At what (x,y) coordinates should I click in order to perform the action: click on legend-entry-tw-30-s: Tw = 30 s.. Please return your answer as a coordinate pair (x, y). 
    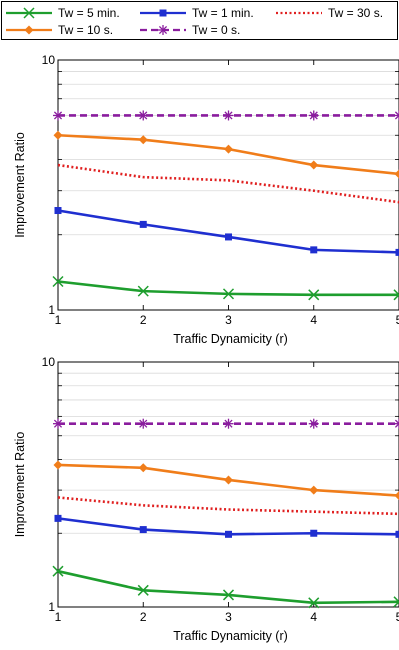
    Looking at the image, I should click on (329, 13).